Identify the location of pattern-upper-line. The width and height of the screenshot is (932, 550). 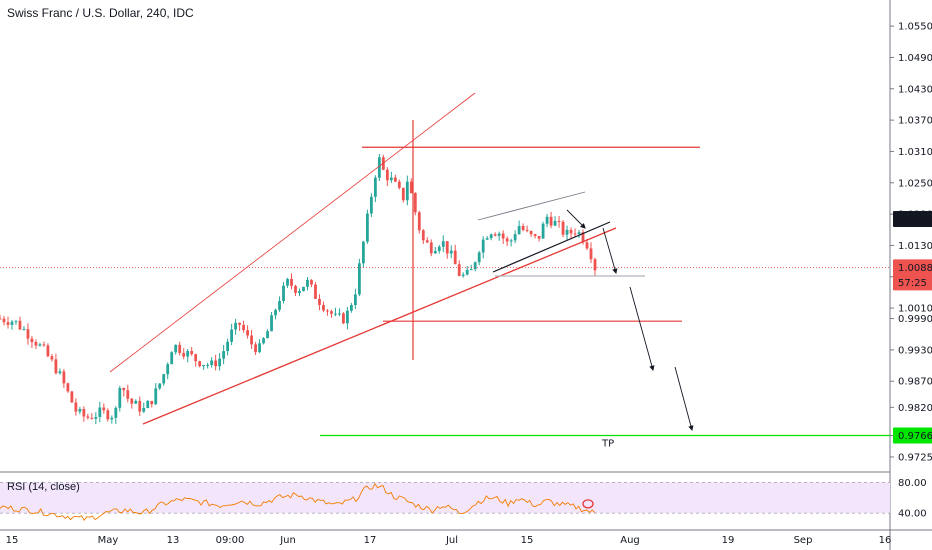
(531, 206).